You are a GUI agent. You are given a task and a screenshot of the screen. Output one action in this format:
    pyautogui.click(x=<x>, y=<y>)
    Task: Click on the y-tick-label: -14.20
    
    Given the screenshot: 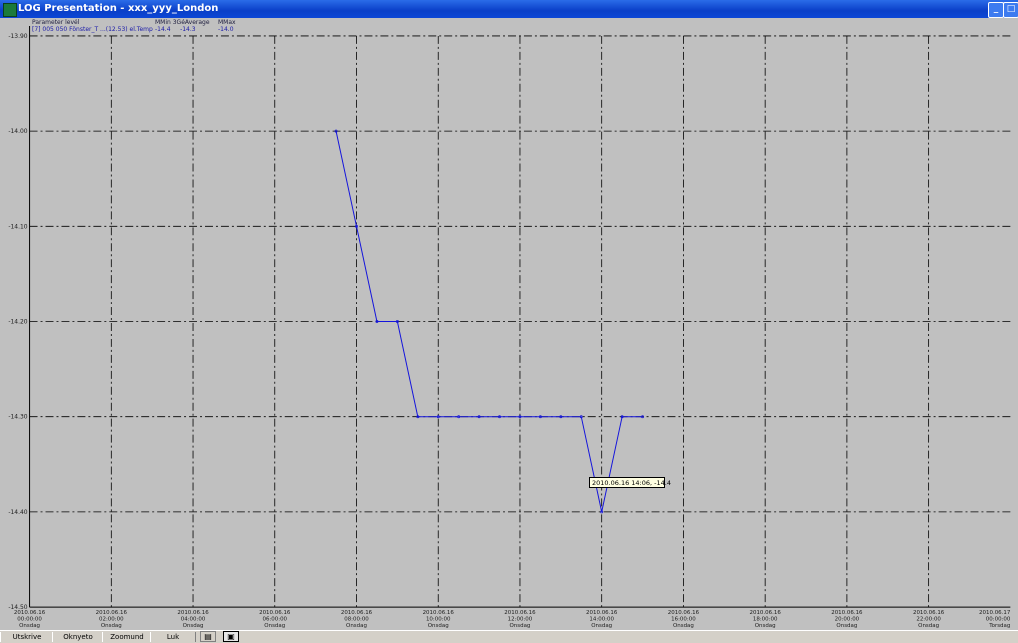 What is the action you would take?
    pyautogui.click(x=17, y=321)
    